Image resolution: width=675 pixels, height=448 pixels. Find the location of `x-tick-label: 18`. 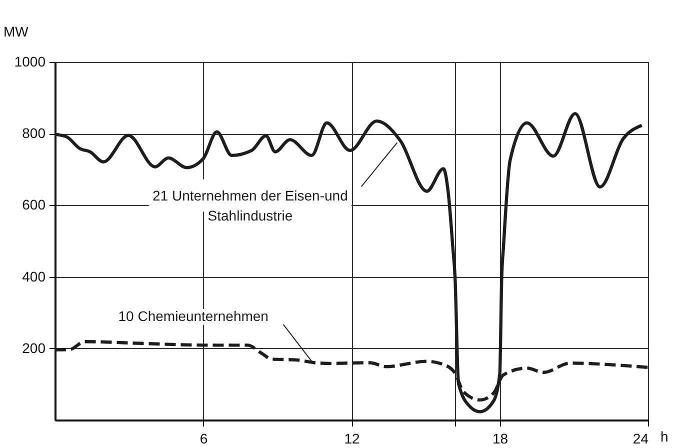

x-tick-label: 18 is located at coordinates (500, 438).